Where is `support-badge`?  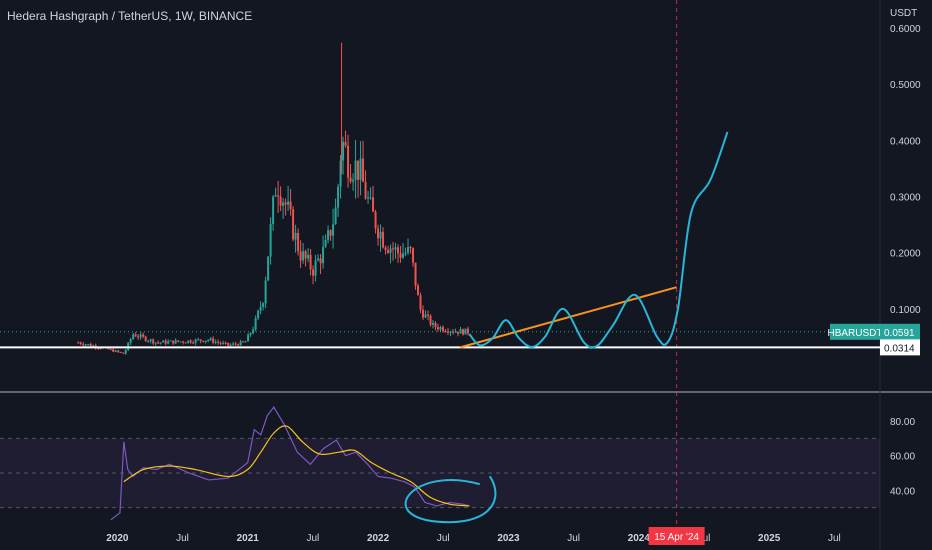 support-badge is located at coordinates (900, 347).